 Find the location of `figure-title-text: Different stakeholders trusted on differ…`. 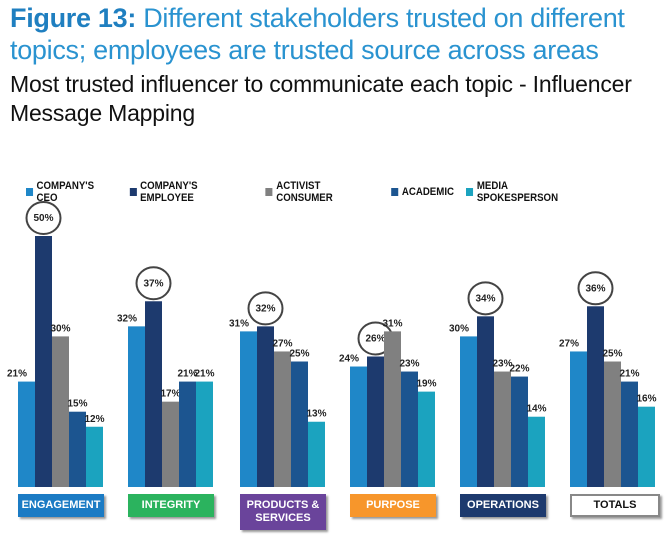

figure-title-text: Different stakeholders trusted on differ… is located at coordinates (317, 34).